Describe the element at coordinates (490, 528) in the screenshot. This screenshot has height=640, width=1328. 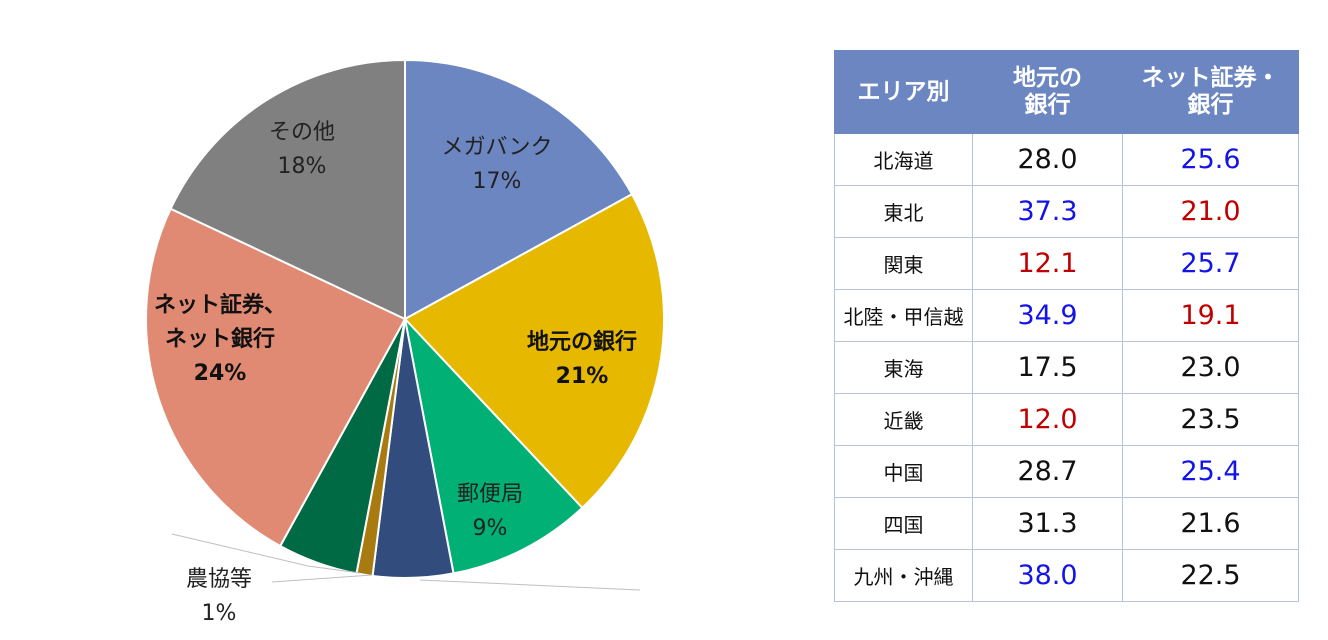
I see `pie-label-percent: 9%` at that location.